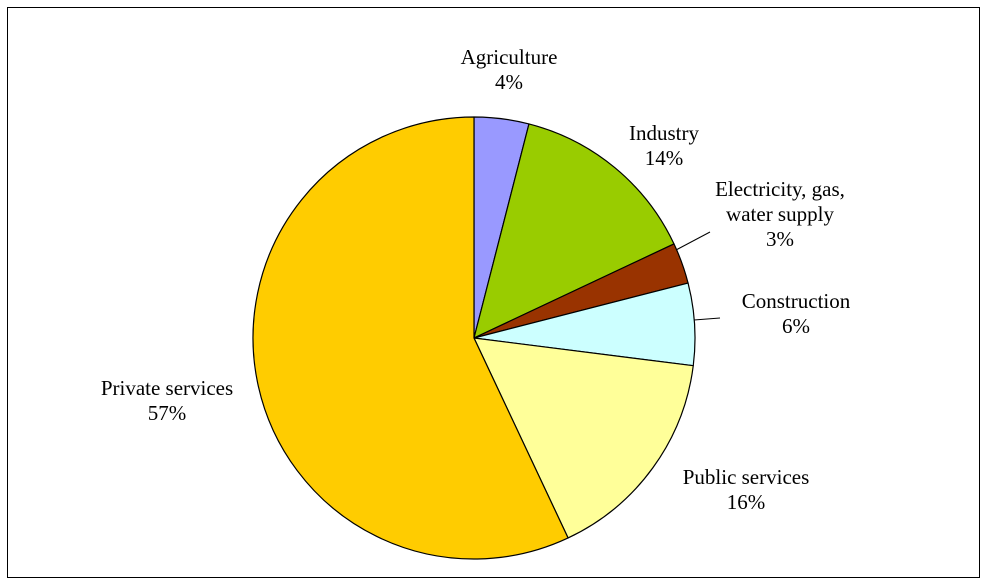  I want to click on data-label-value-public-services: 16%, so click(746, 502).